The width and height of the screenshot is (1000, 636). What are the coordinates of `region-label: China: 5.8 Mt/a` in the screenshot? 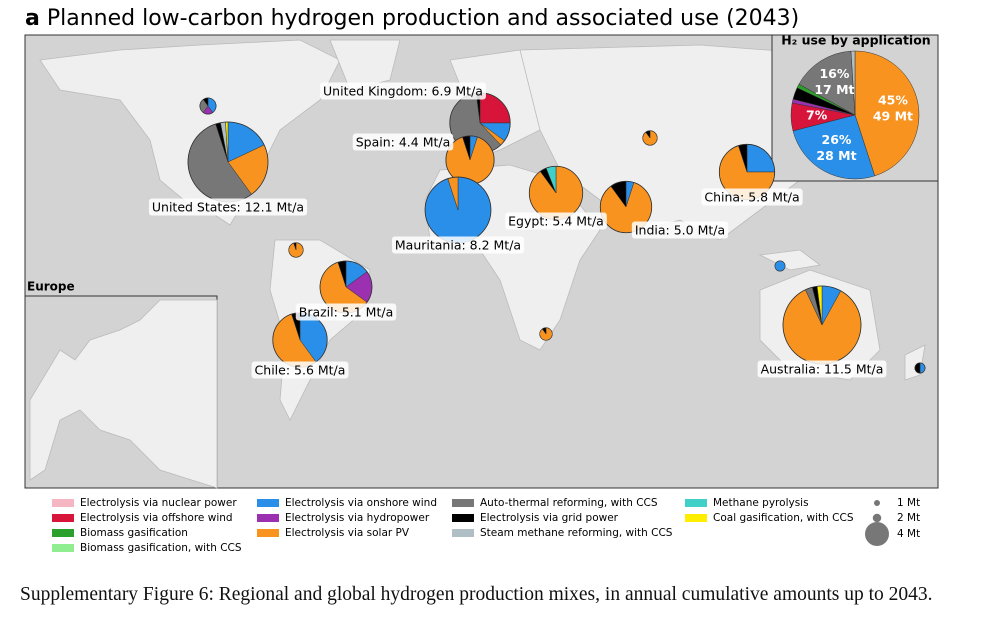 It's located at (751, 197).